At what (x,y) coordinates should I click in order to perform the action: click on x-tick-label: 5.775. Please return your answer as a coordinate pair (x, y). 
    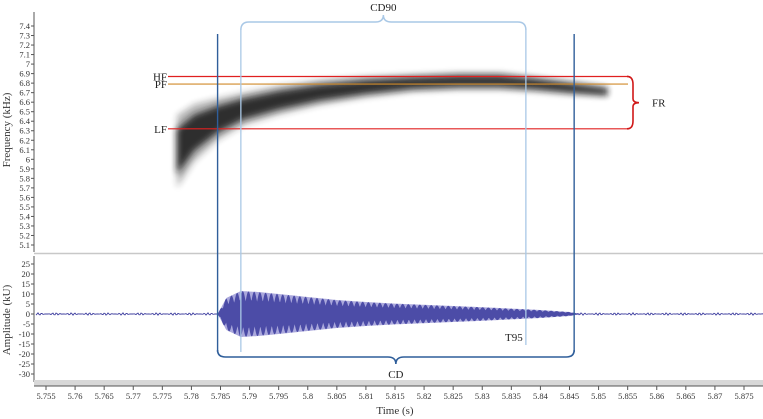
    Looking at the image, I should click on (162, 396).